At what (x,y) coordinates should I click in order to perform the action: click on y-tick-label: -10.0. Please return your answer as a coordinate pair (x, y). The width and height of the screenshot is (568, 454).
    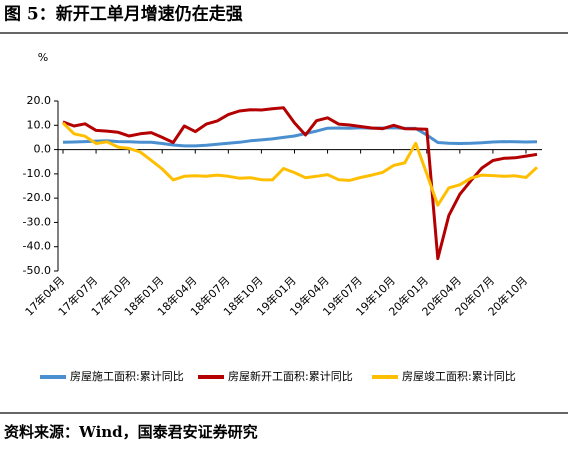
    Looking at the image, I should click on (37, 173).